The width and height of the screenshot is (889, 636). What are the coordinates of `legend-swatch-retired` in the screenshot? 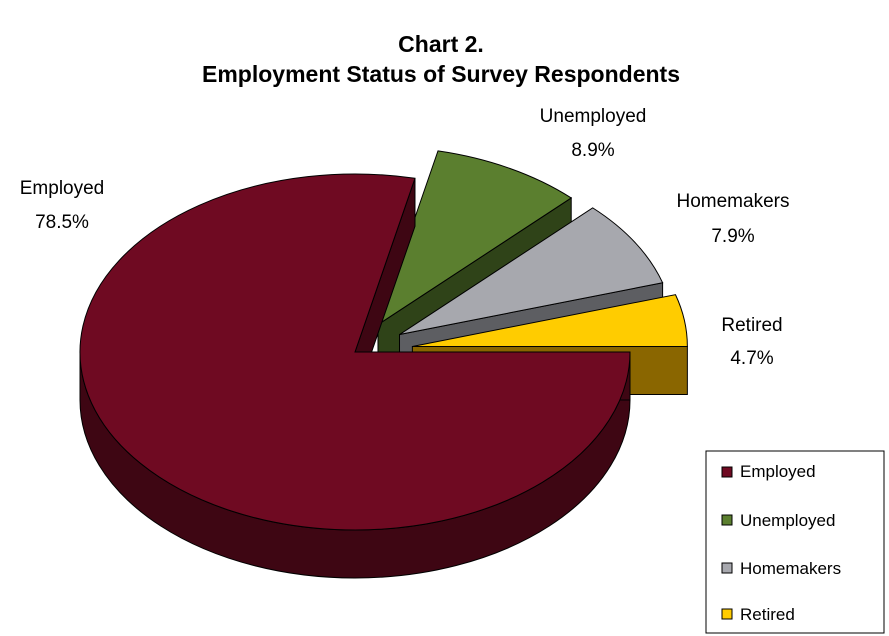 It's located at (727, 614).